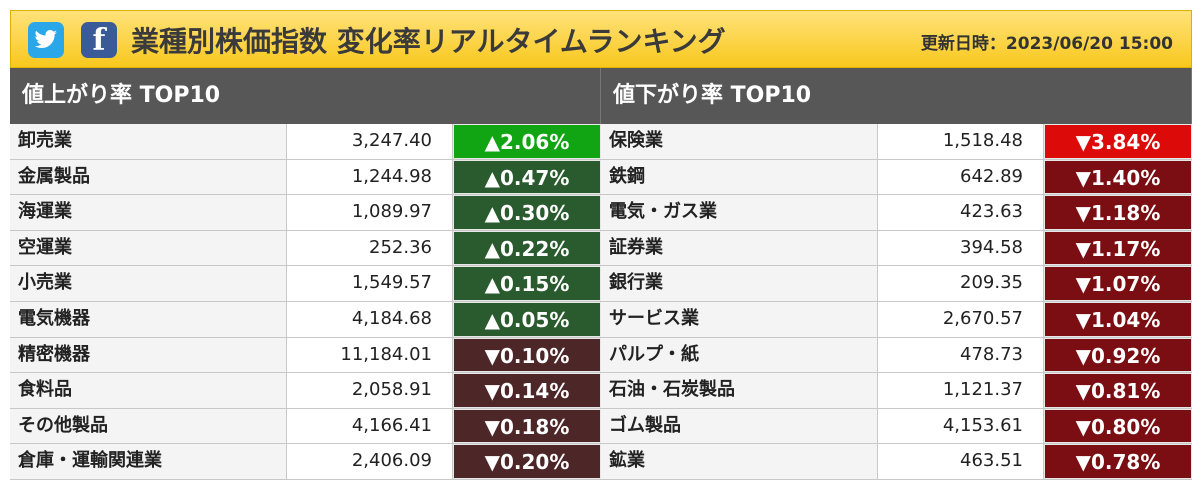 The width and height of the screenshot is (1200, 487). Describe the element at coordinates (370, 355) in the screenshot. I see `index-value: 11,184.01` at that location.